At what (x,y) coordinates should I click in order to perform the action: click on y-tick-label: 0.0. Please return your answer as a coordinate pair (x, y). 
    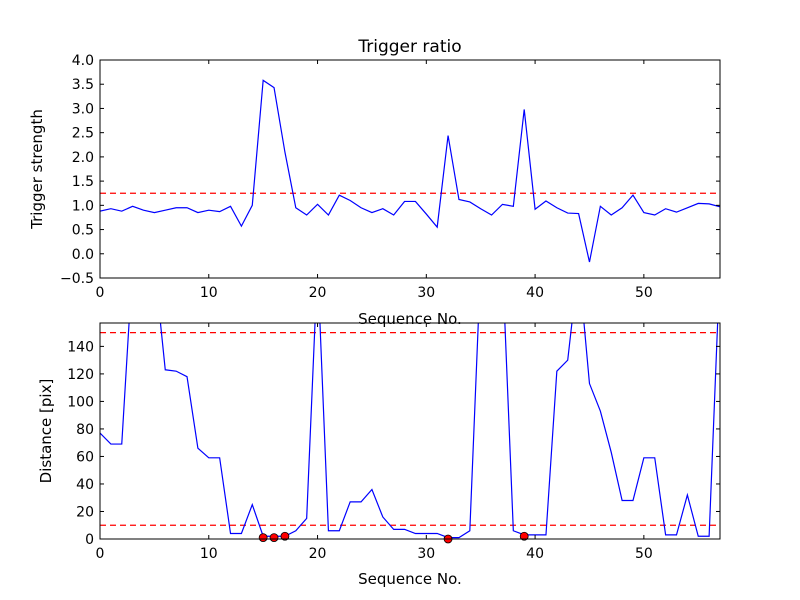
    Looking at the image, I should click on (83, 255).